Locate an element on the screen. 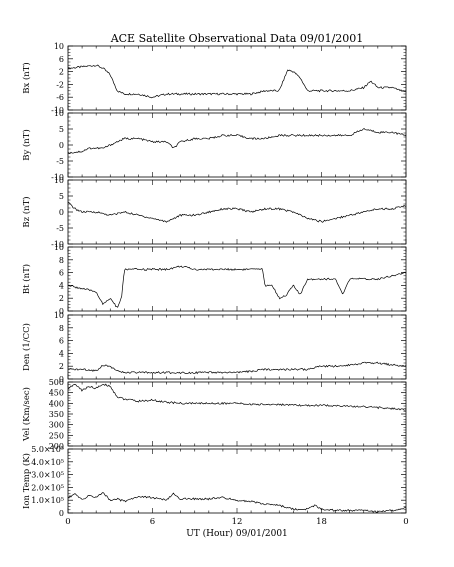  y-tick-label: 3.0×10⁵ is located at coordinates (47, 475).